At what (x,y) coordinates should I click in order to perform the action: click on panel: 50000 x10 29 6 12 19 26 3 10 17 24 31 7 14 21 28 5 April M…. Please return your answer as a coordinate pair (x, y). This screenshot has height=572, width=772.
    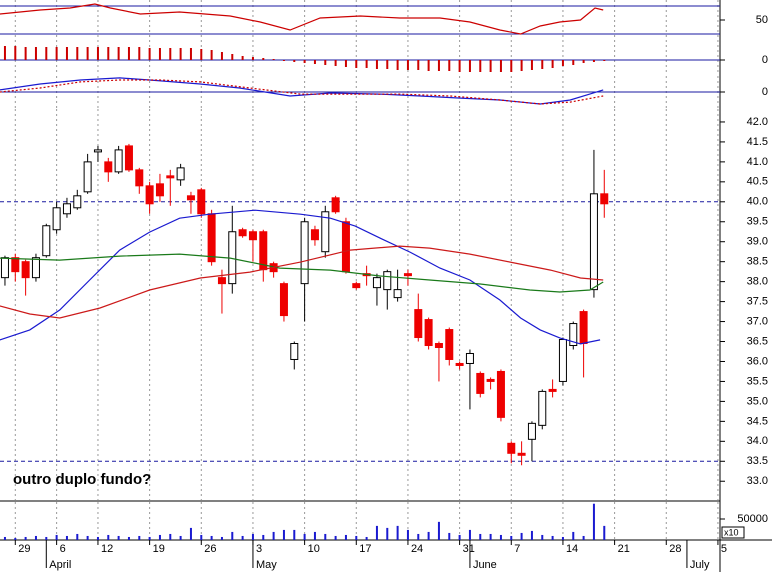
    Looking at the image, I should click on (385, 536).